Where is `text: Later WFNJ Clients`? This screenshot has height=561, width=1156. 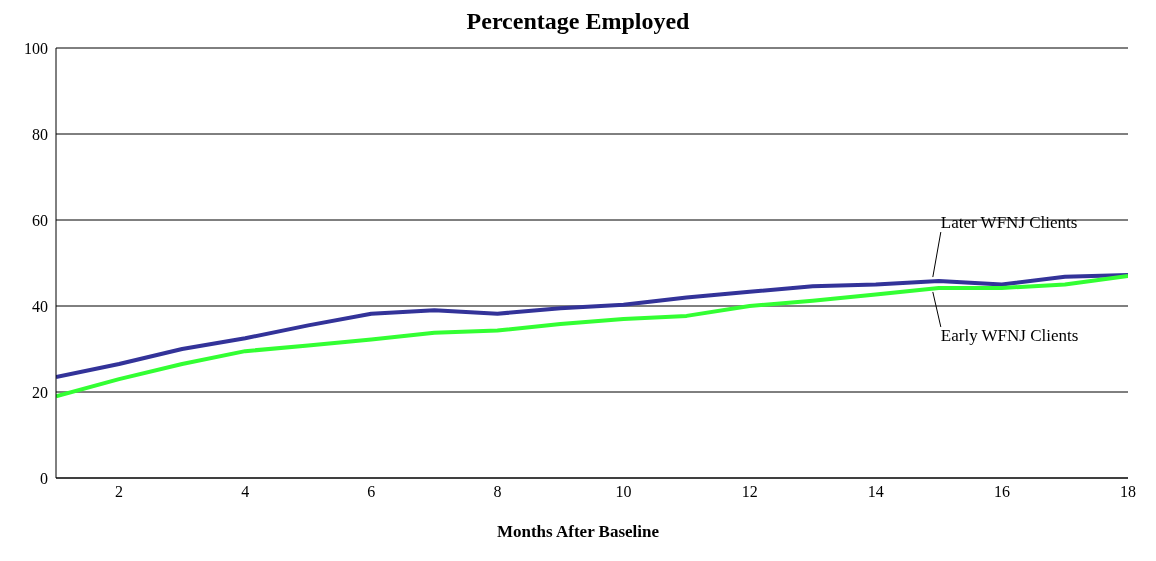
text: Later WFNJ Clients is located at coordinates (1009, 223).